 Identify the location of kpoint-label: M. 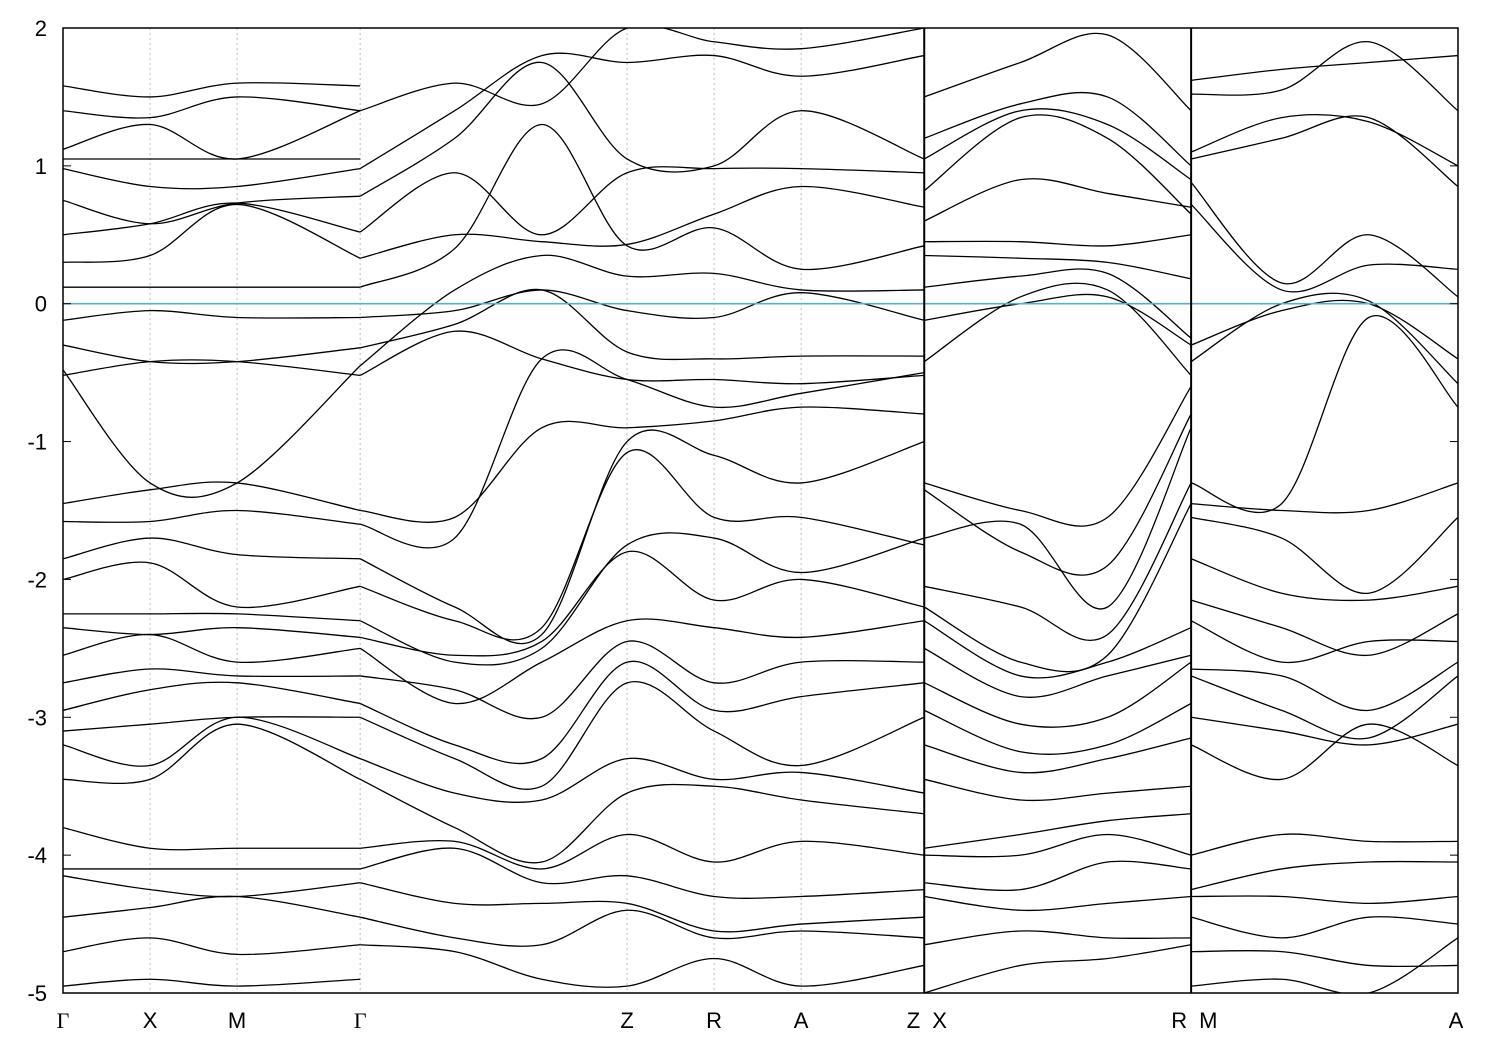
(1208, 1020).